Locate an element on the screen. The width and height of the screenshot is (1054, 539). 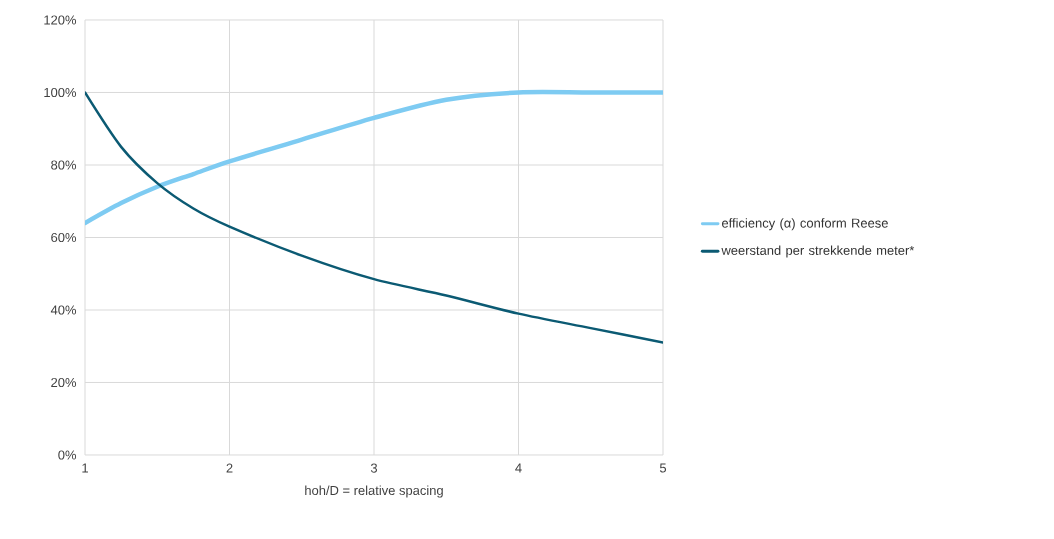
y-tick-label: 100% is located at coordinates (60, 92).